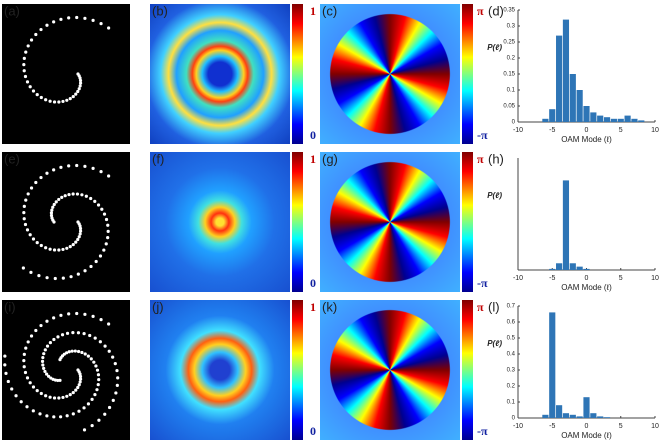 This screenshot has height=441, width=667. I want to click on panel-label: (c), so click(329, 10).